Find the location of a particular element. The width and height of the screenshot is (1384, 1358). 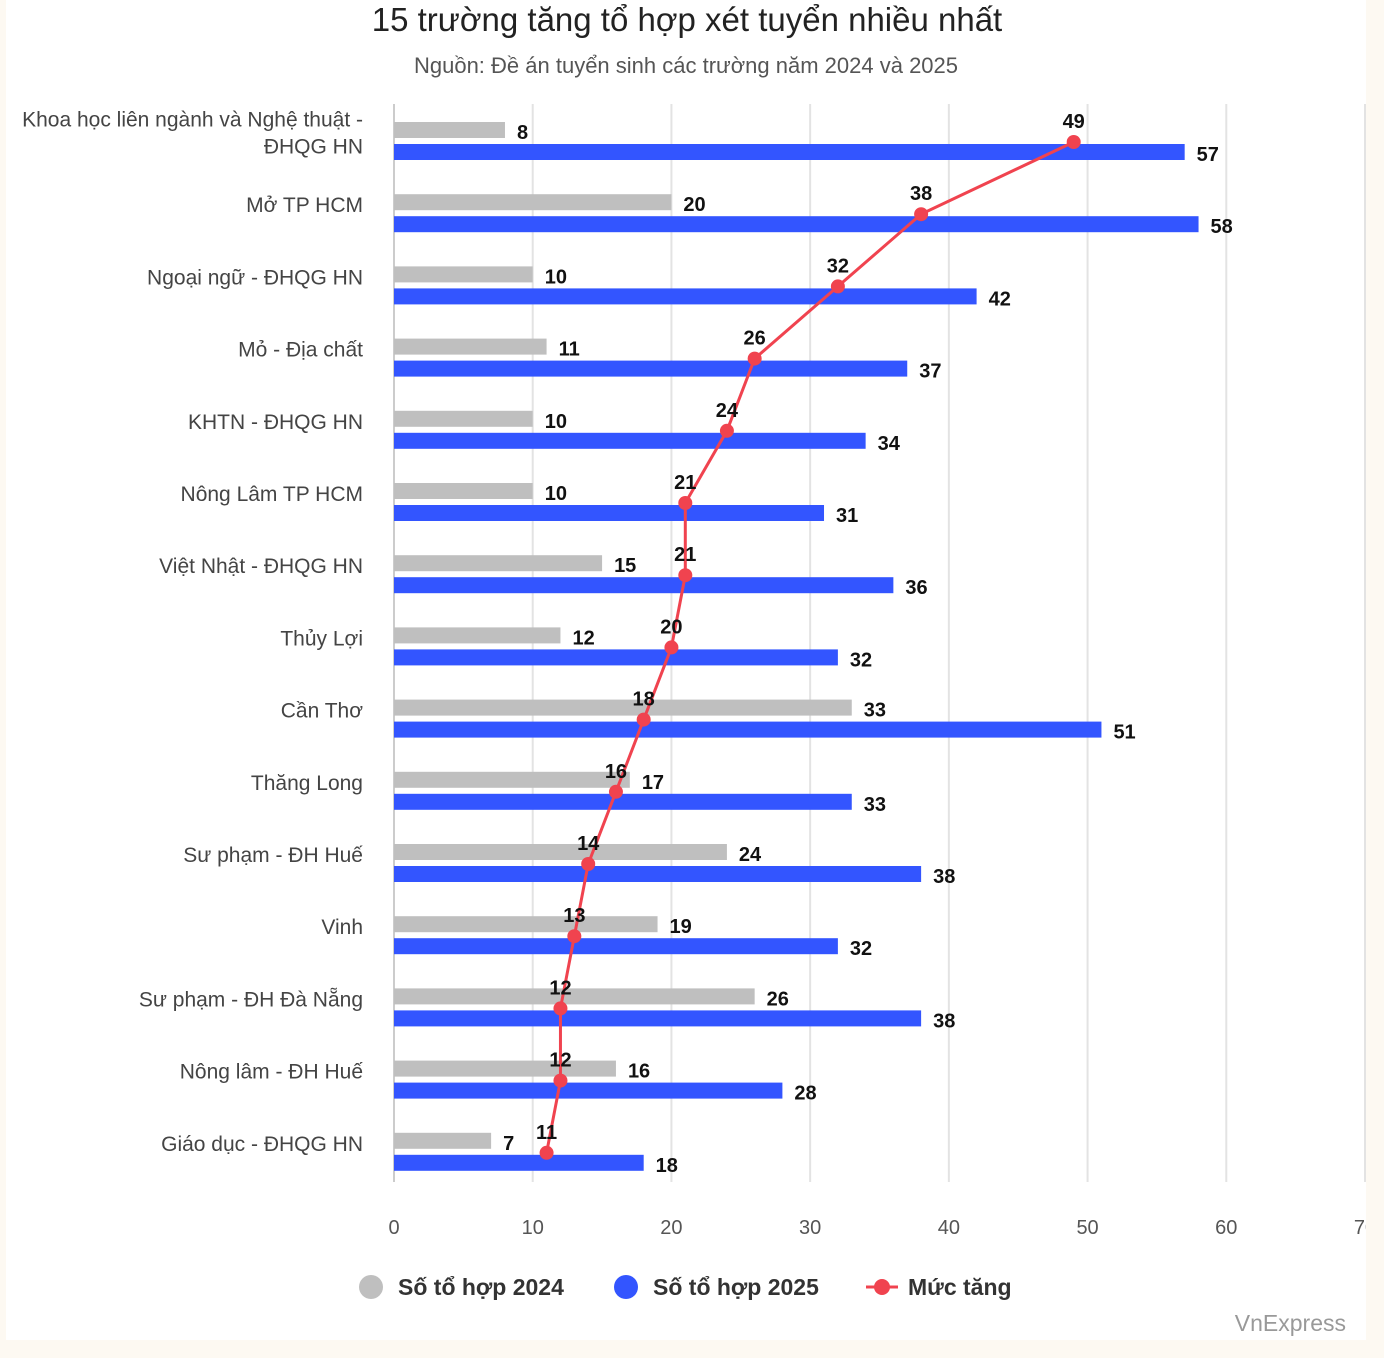

legend: Số tổ hợp 2024 Số tổ hợp 2025 Mức tăng is located at coordinates (685, 1287).